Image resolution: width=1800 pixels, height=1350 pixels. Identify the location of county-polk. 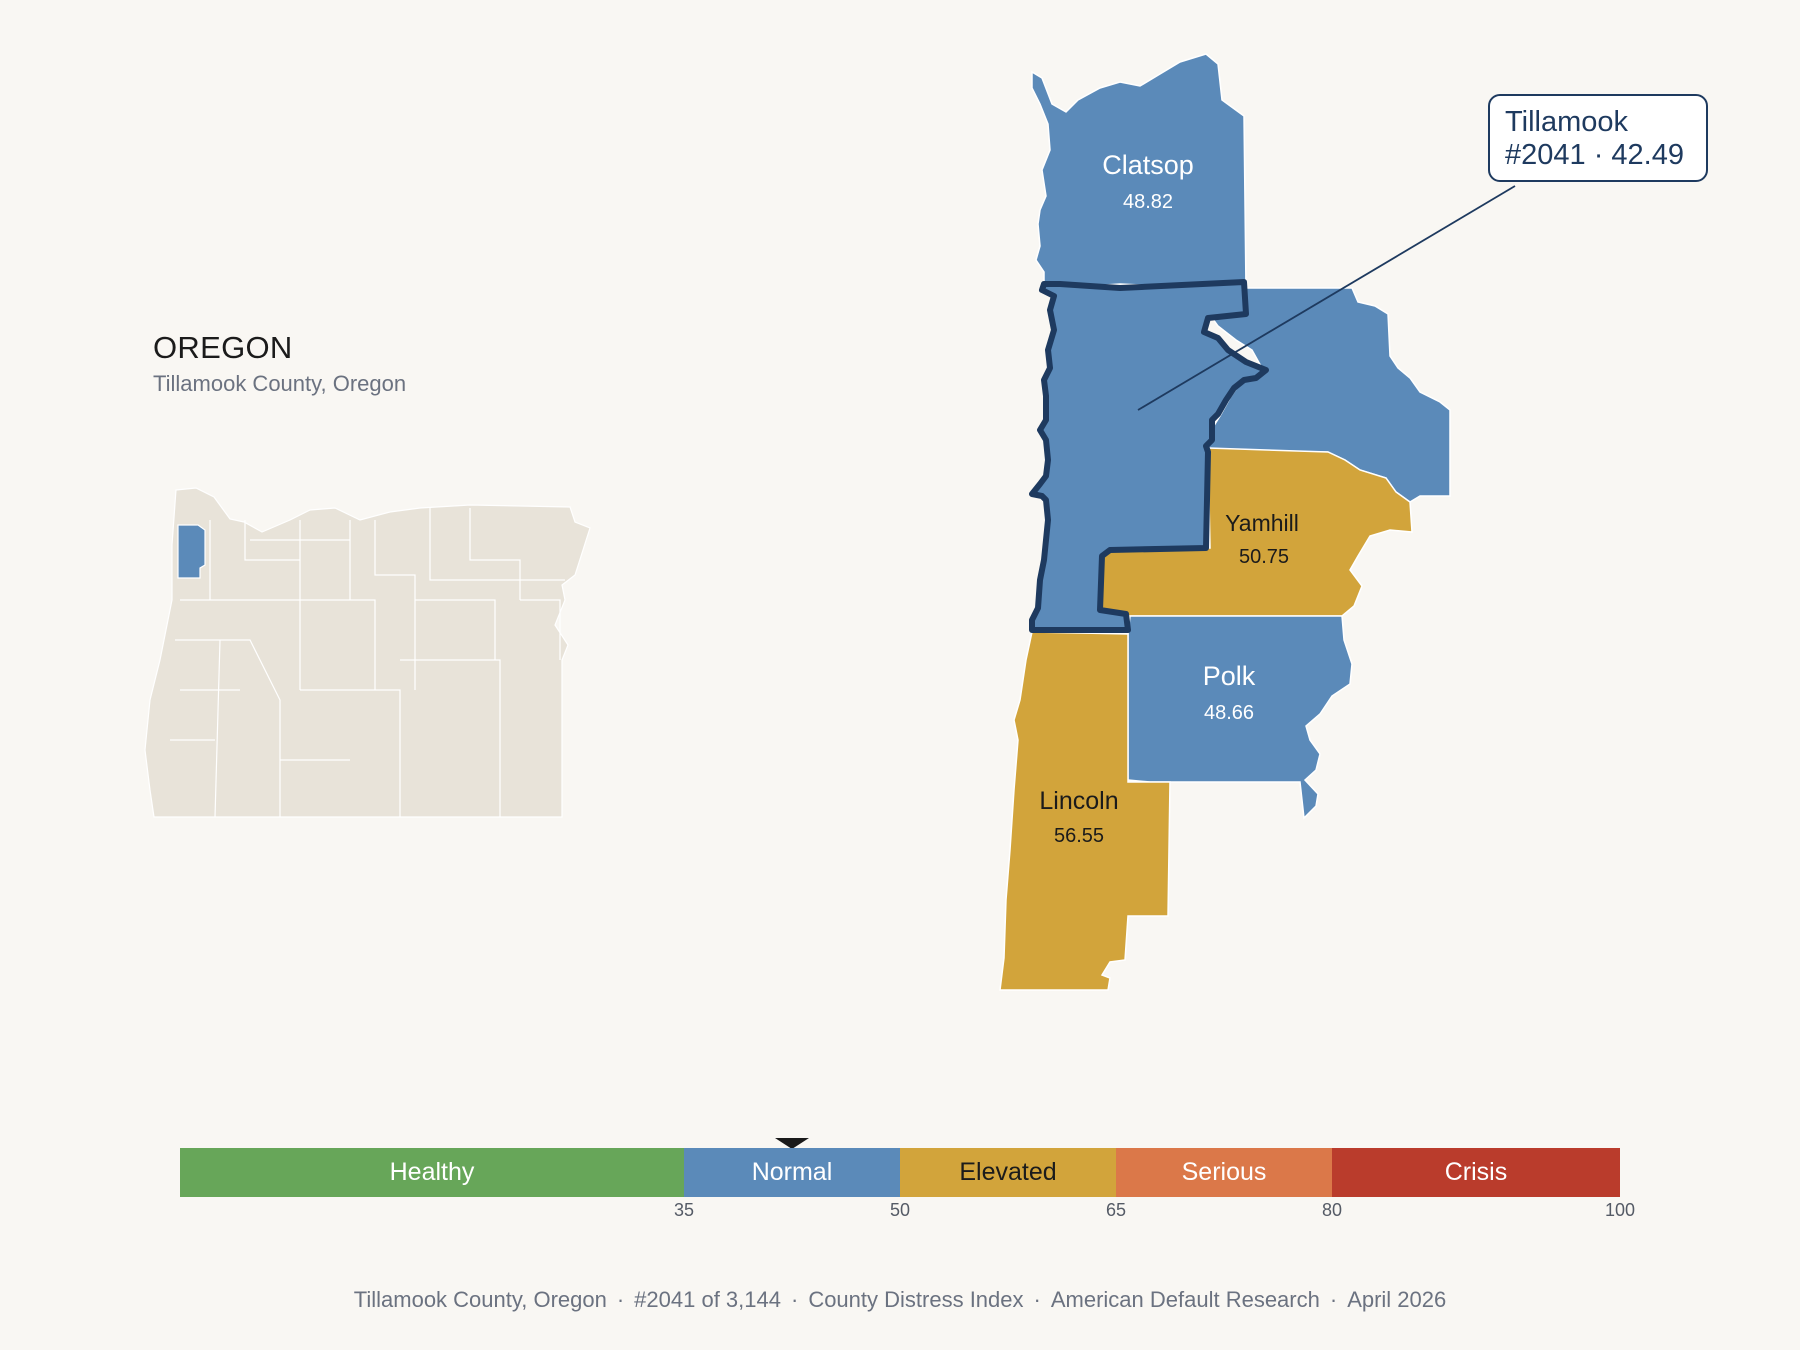
(1240, 717).